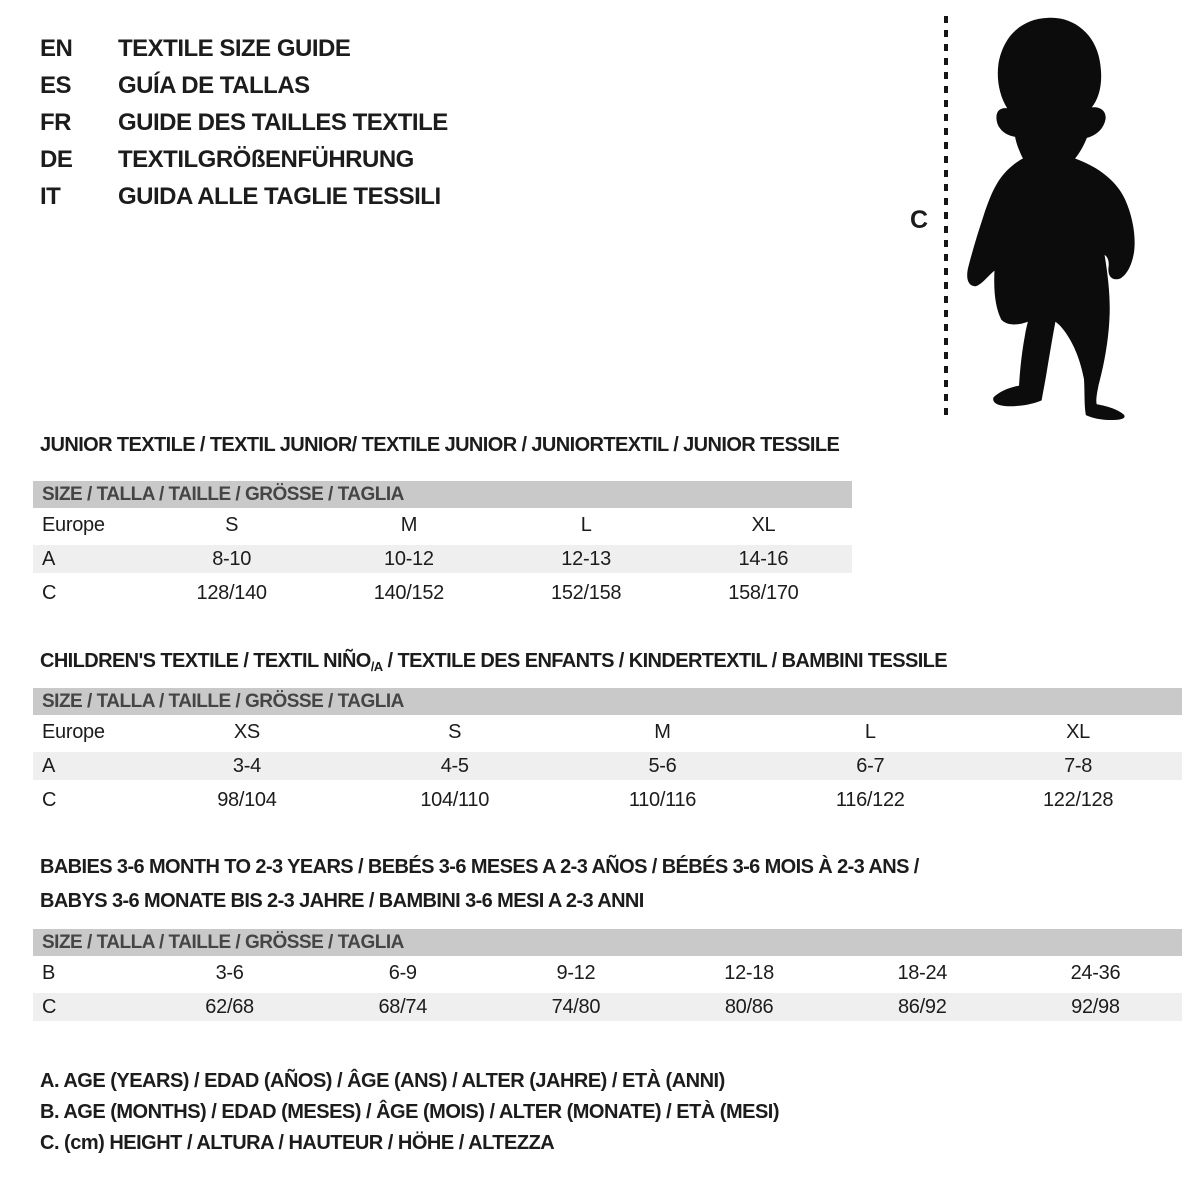 This screenshot has width=1200, height=1200. I want to click on table-row: A 8-10 10-12 12-13 14-16, so click(442, 559).